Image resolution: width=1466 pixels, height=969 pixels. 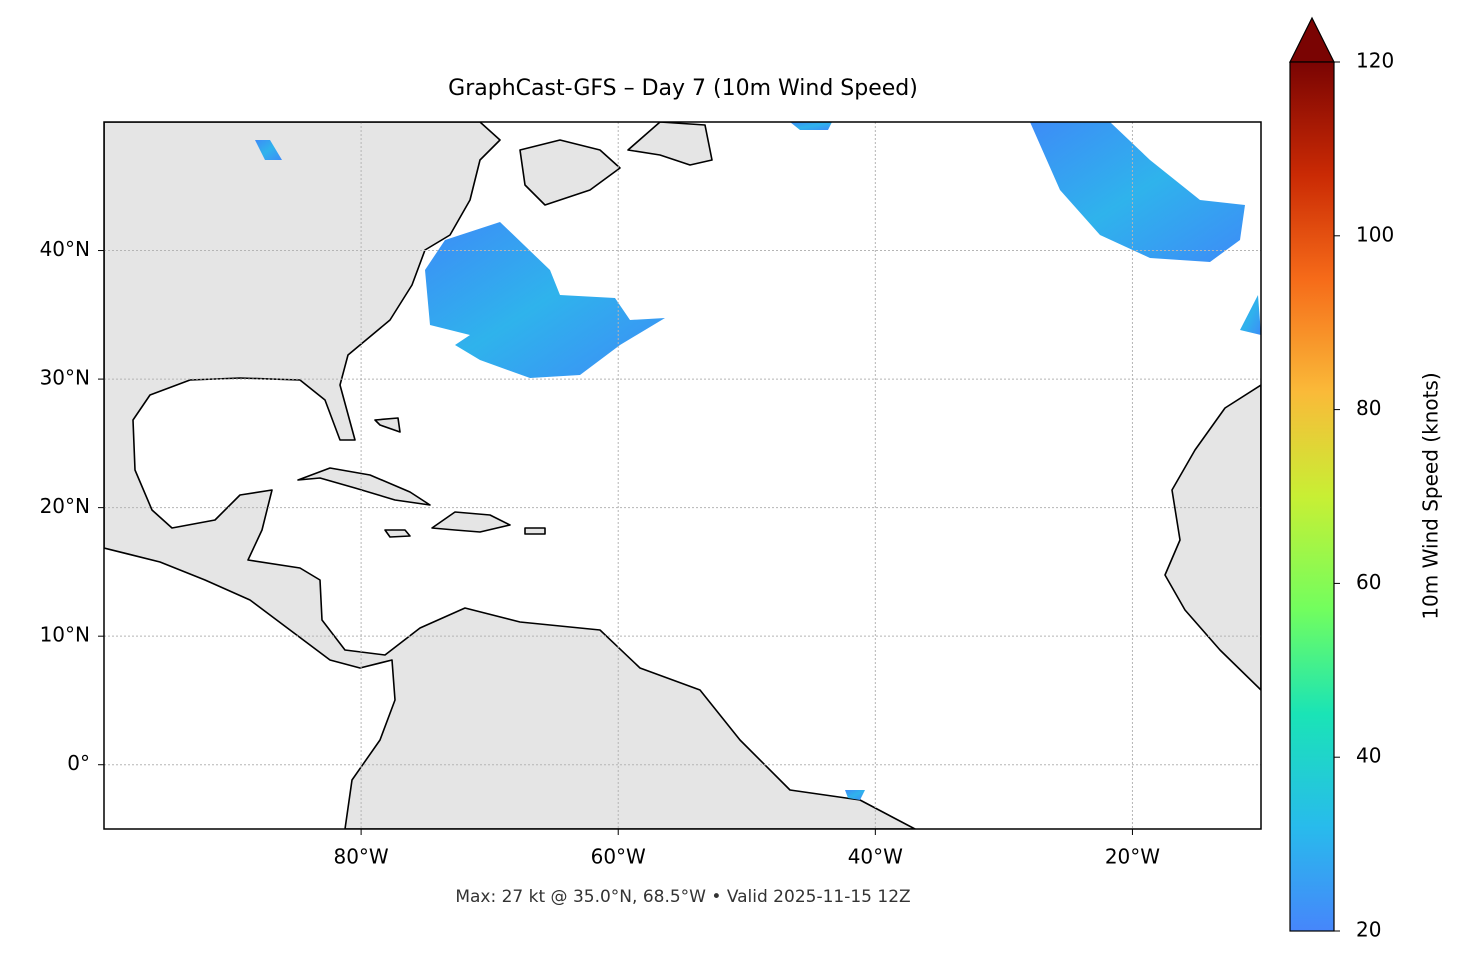 I want to click on x-tick-label: 20°W, so click(x=1132, y=857).